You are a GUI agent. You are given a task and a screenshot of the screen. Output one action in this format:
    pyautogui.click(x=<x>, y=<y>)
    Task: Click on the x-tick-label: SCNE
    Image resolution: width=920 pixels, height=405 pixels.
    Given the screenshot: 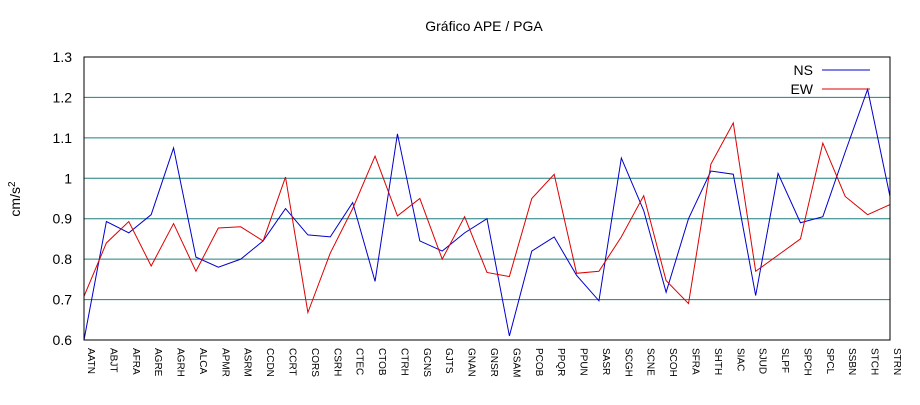 What is the action you would take?
    pyautogui.click(x=650, y=362)
    